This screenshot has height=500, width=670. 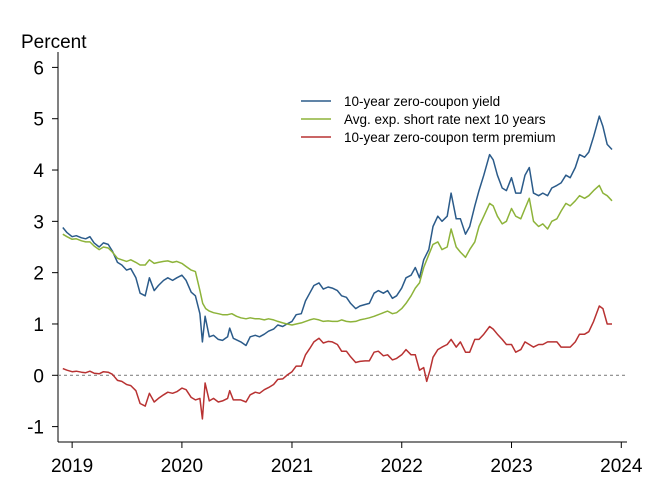 I want to click on y-tick-label: 6, so click(x=38, y=68).